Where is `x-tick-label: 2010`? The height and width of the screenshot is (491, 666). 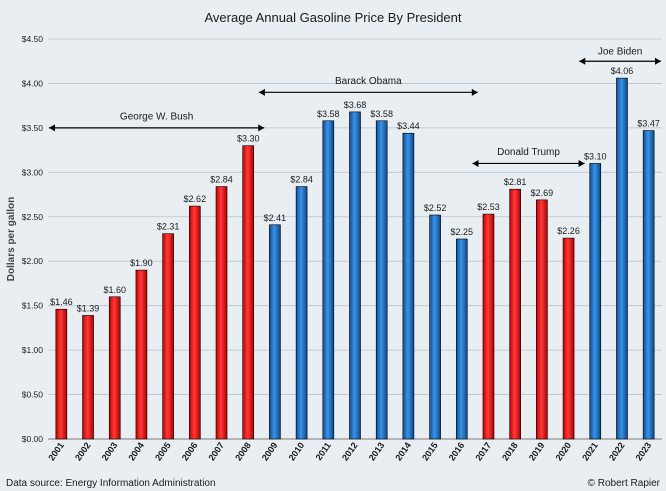
x-tick-label: 2010 is located at coordinates (297, 451).